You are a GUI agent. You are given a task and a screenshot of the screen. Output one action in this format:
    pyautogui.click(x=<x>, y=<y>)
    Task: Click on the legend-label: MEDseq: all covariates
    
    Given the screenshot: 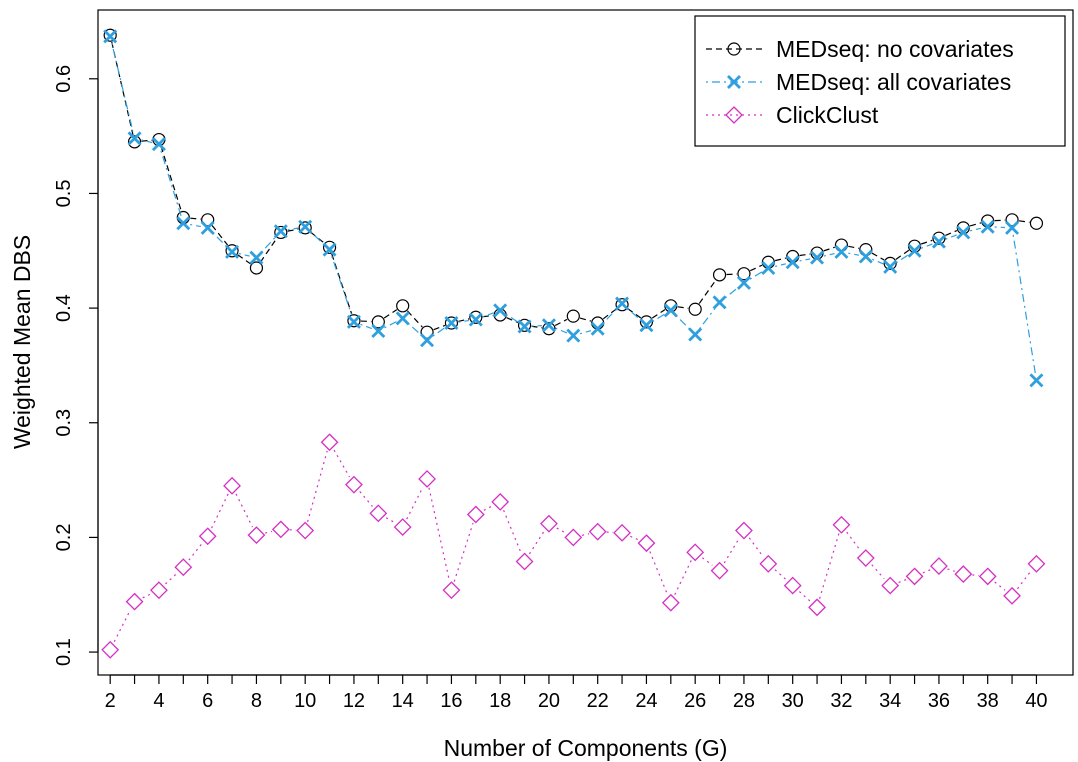 What is the action you would take?
    pyautogui.click(x=893, y=82)
    